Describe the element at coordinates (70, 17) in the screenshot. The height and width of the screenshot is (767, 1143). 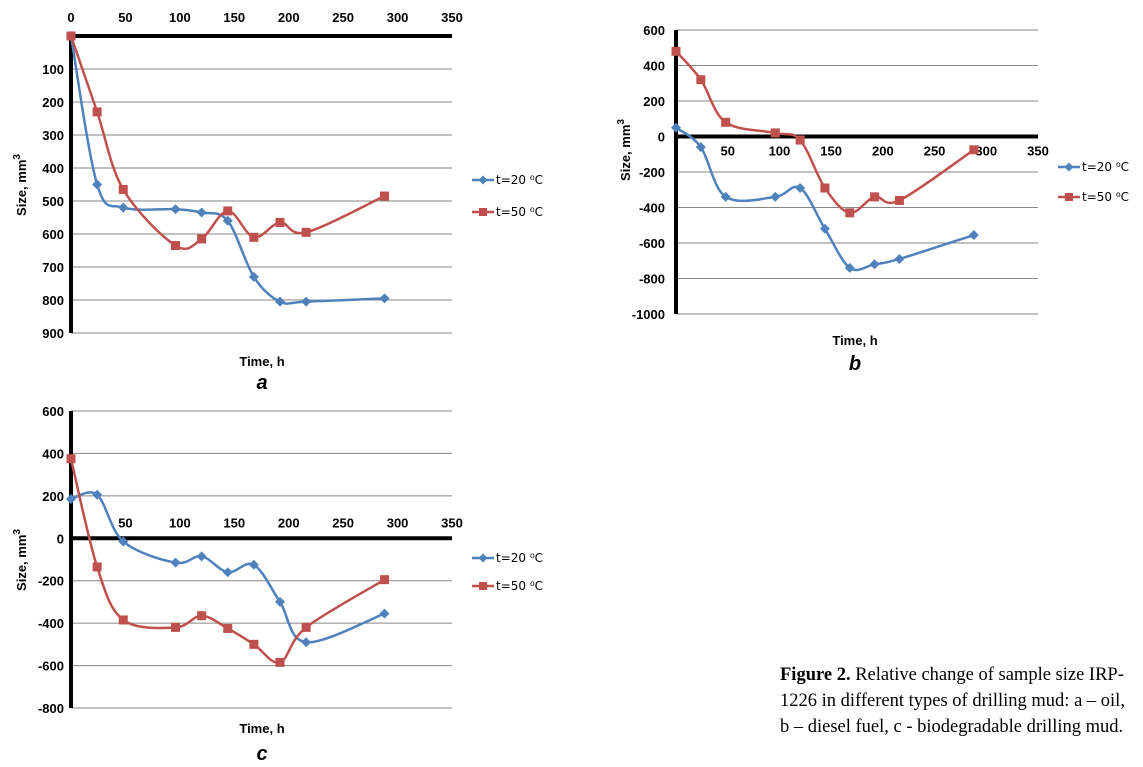
I see `x-tick-label: 0` at that location.